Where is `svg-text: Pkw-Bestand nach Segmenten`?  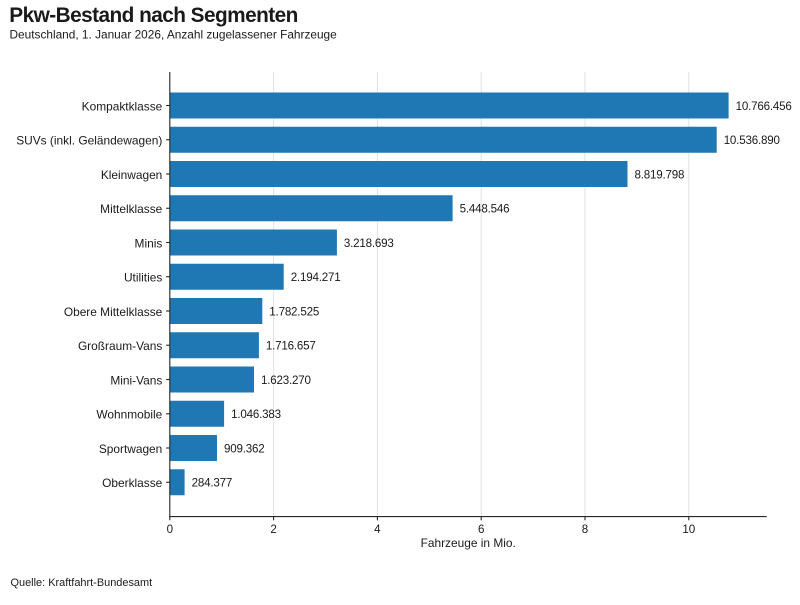 svg-text: Pkw-Bestand nach Segmenten is located at coordinates (153, 15).